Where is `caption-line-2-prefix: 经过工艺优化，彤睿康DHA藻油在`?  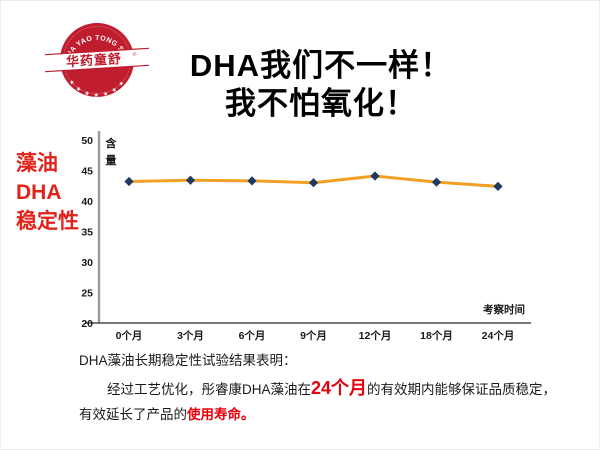
caption-line-2-prefix: 经过工艺优化，彤睿康DHA藻油在 is located at coordinates (209, 389).